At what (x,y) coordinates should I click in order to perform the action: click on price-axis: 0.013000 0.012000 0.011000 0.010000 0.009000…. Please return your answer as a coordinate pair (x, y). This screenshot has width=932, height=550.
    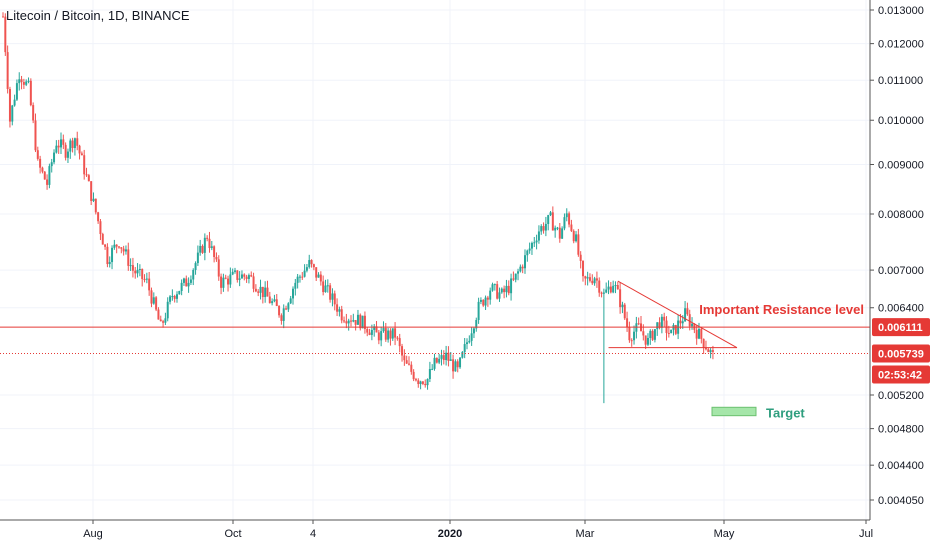
    Looking at the image, I should click on (896, 260).